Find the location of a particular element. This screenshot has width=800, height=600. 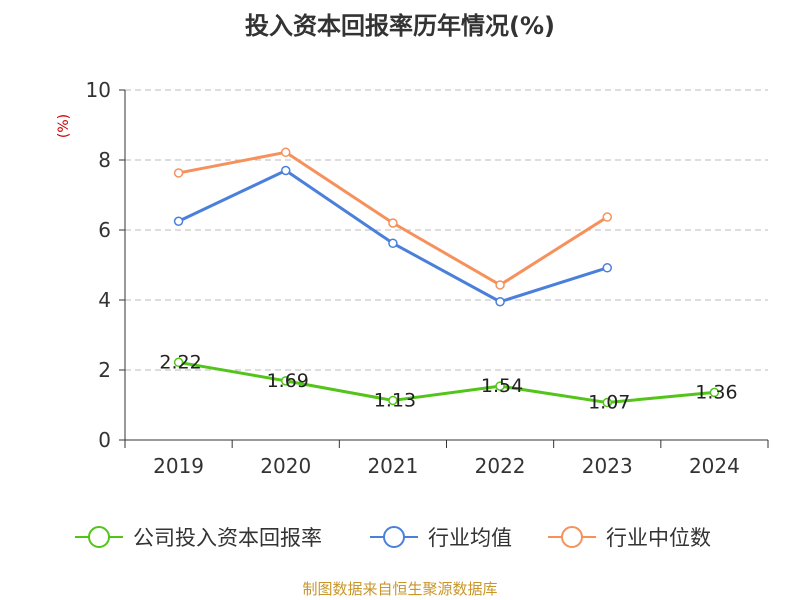

y-tick-label-8: 8 is located at coordinates (104, 160).